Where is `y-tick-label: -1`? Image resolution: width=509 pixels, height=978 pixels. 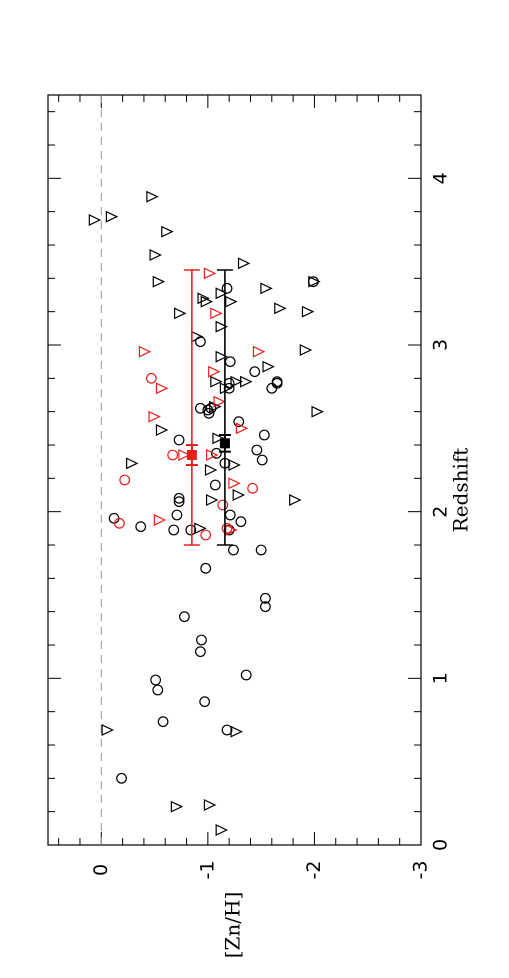 y-tick-label: -1 is located at coordinates (207, 870).